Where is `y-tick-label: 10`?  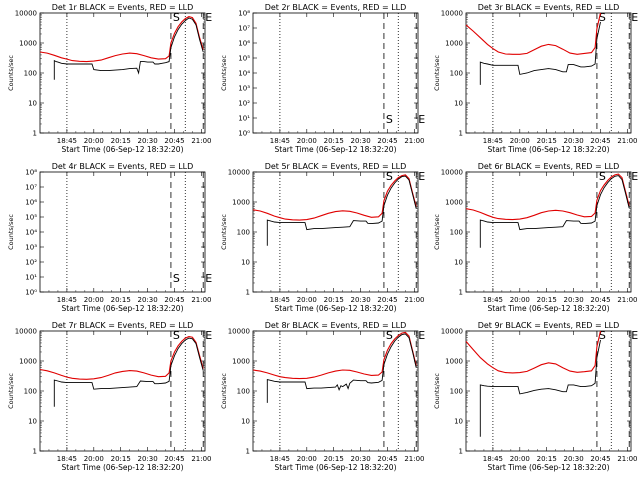
y-tick-label: 10 is located at coordinates (245, 422).